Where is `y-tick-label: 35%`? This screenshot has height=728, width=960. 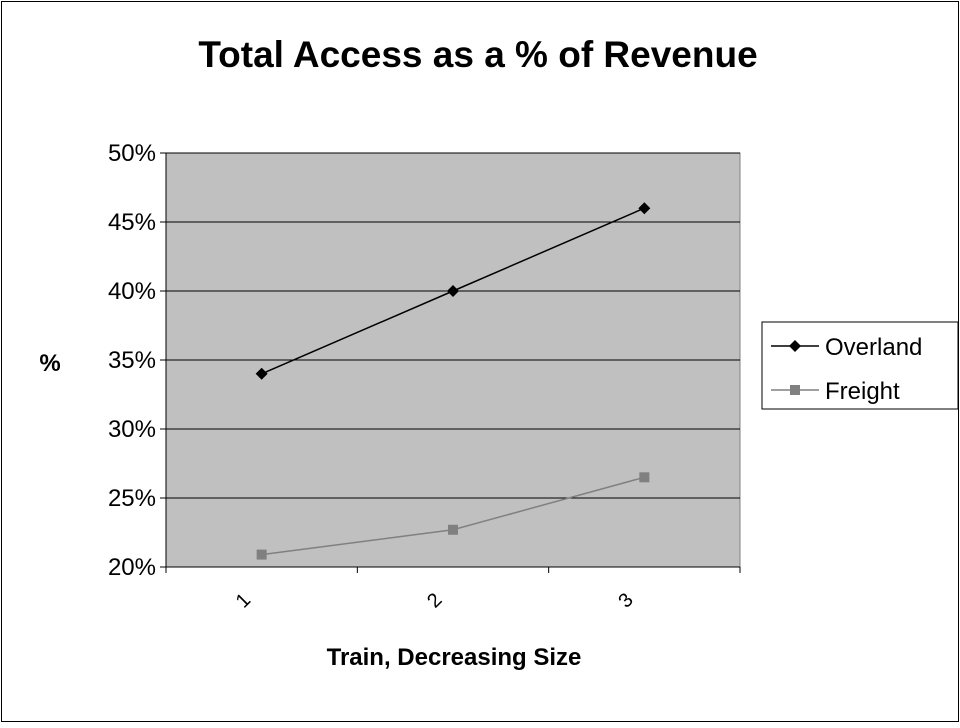 y-tick-label: 35% is located at coordinates (132, 360).